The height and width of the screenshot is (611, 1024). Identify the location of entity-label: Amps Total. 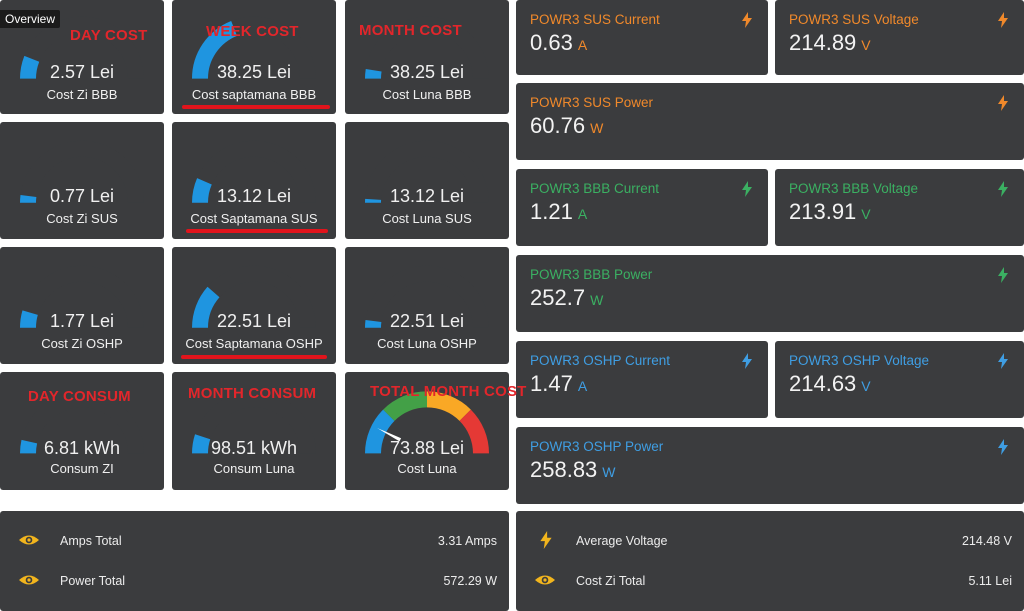
(91, 541).